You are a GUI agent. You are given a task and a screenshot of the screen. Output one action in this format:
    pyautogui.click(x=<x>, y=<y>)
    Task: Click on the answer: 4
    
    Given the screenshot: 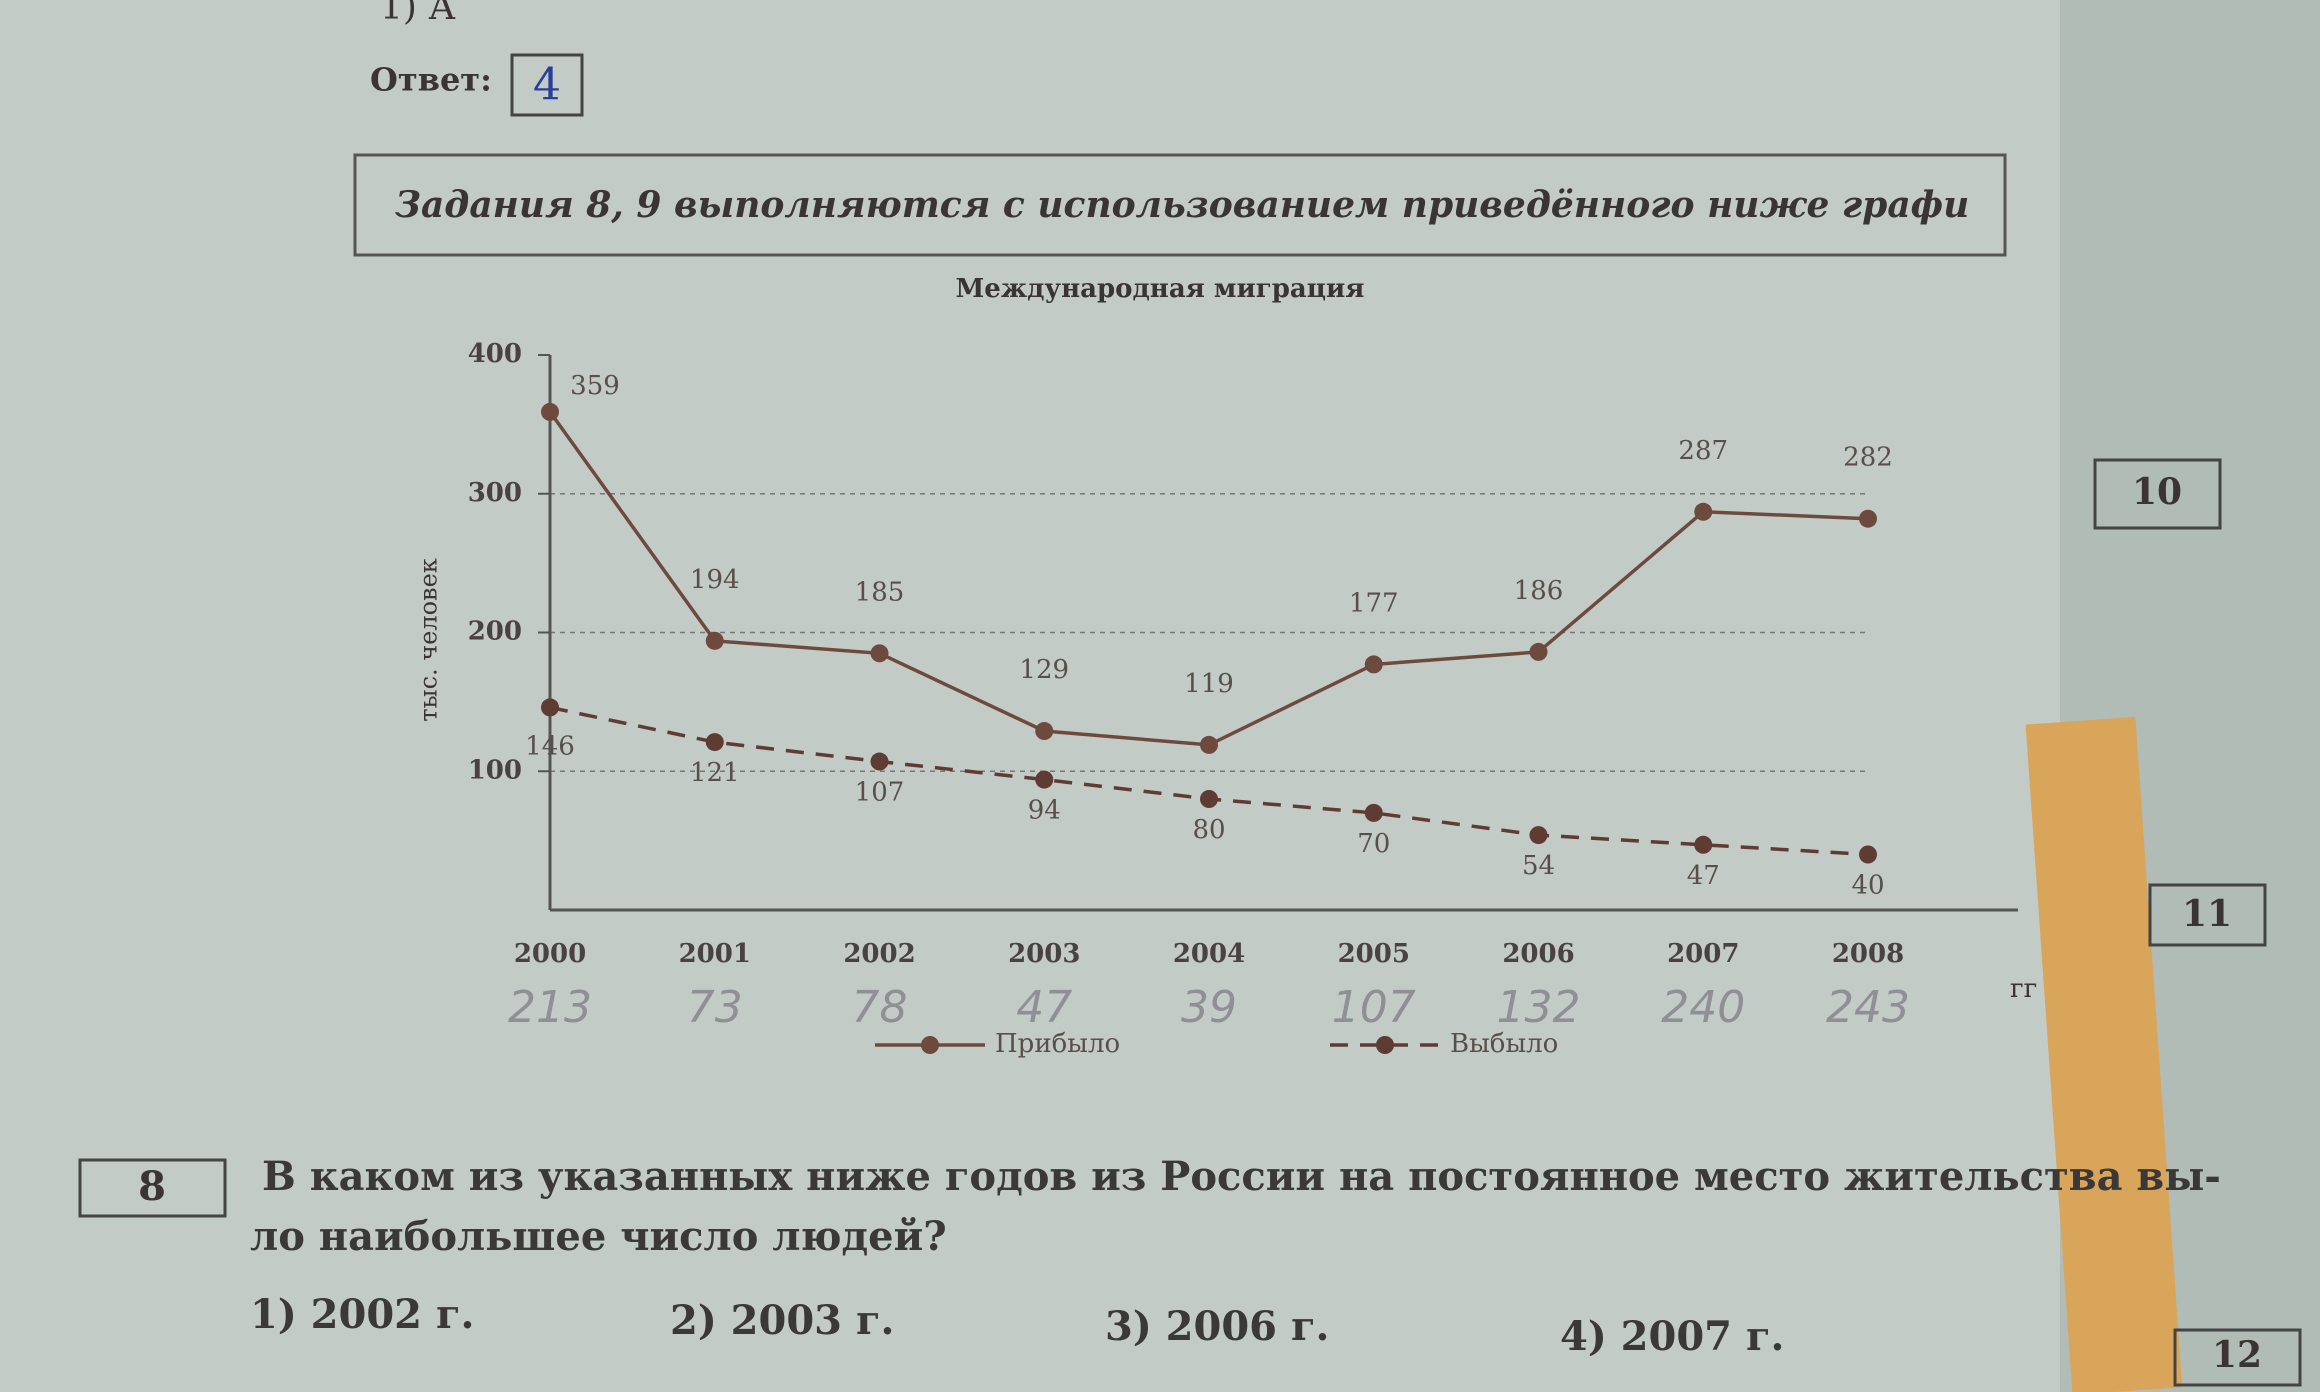 What is the action you would take?
    pyautogui.click(x=547, y=85)
    